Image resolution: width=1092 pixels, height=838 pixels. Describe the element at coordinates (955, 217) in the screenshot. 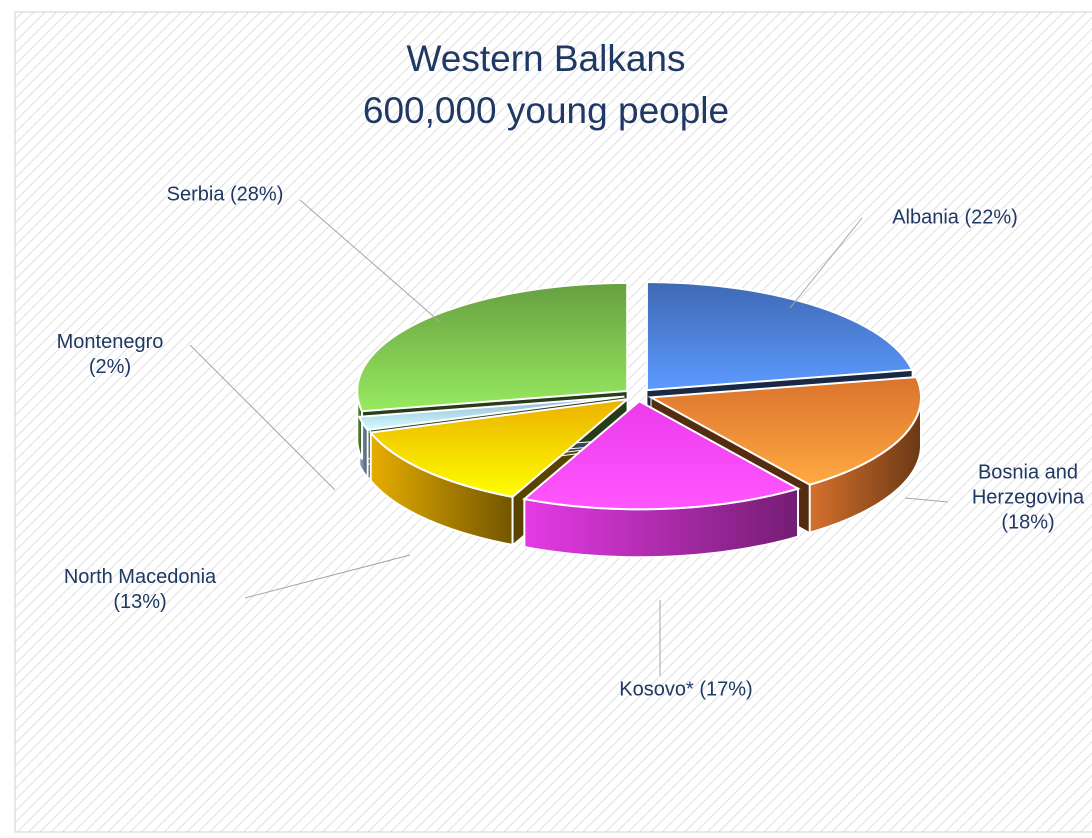

I see `slice-label: Albania (22%)` at that location.